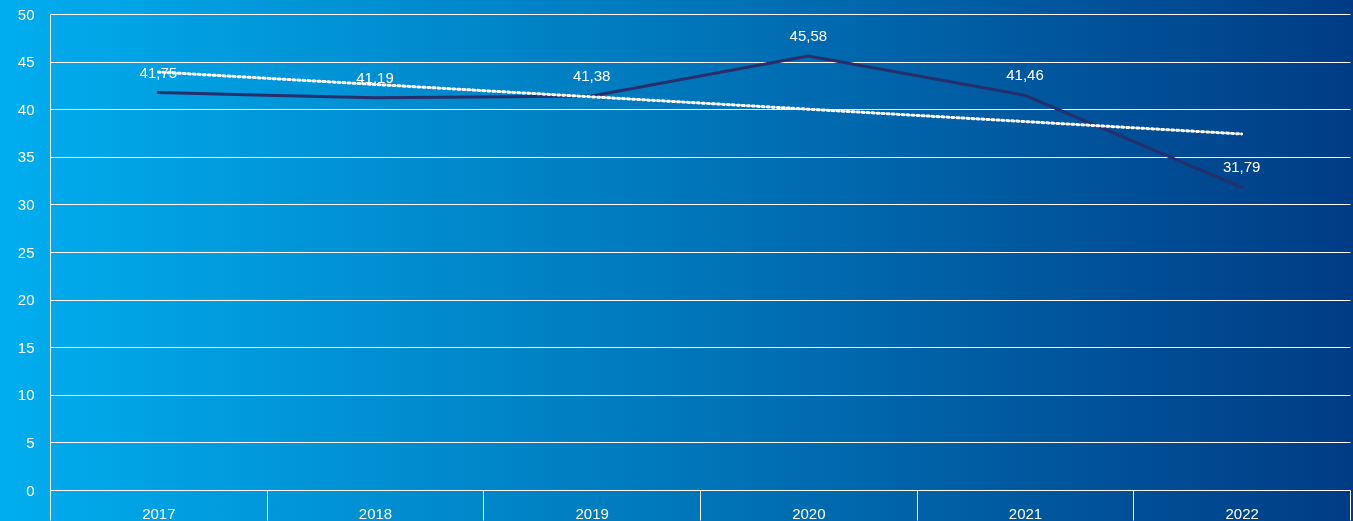 Image resolution: width=1353 pixels, height=521 pixels. I want to click on y-tick-label: 30, so click(26, 204).